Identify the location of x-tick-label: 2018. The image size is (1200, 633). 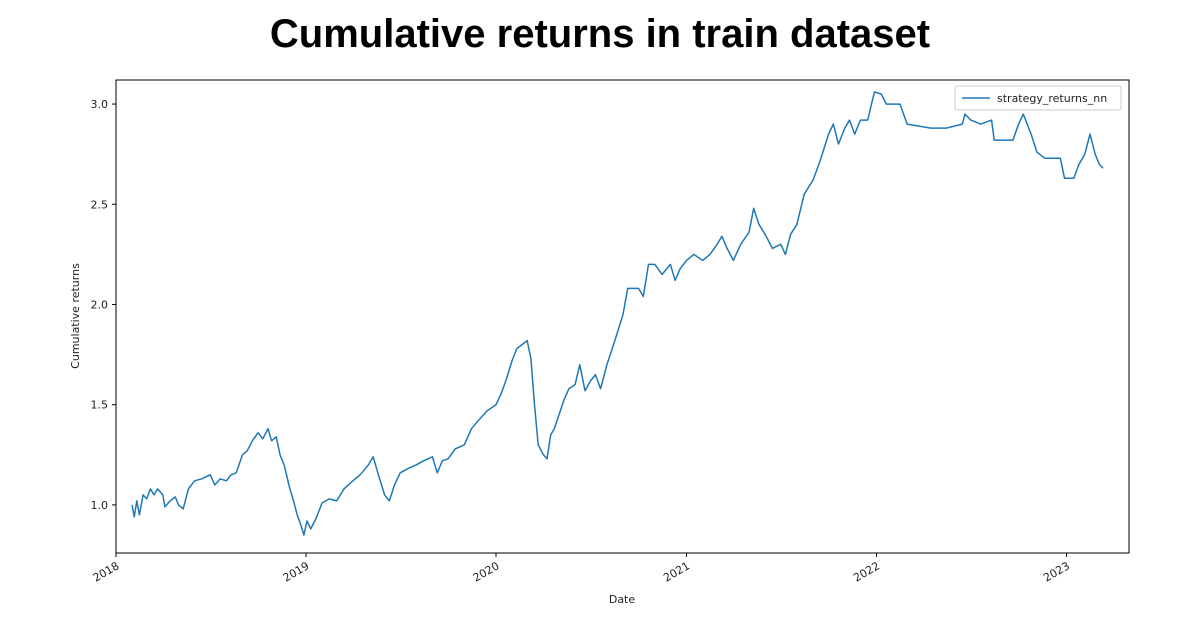
(106, 571).